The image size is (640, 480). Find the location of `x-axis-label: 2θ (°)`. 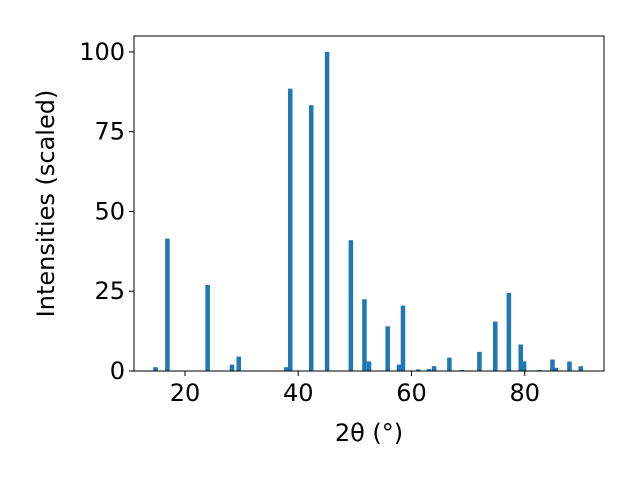

x-axis-label: 2θ (°) is located at coordinates (369, 433).